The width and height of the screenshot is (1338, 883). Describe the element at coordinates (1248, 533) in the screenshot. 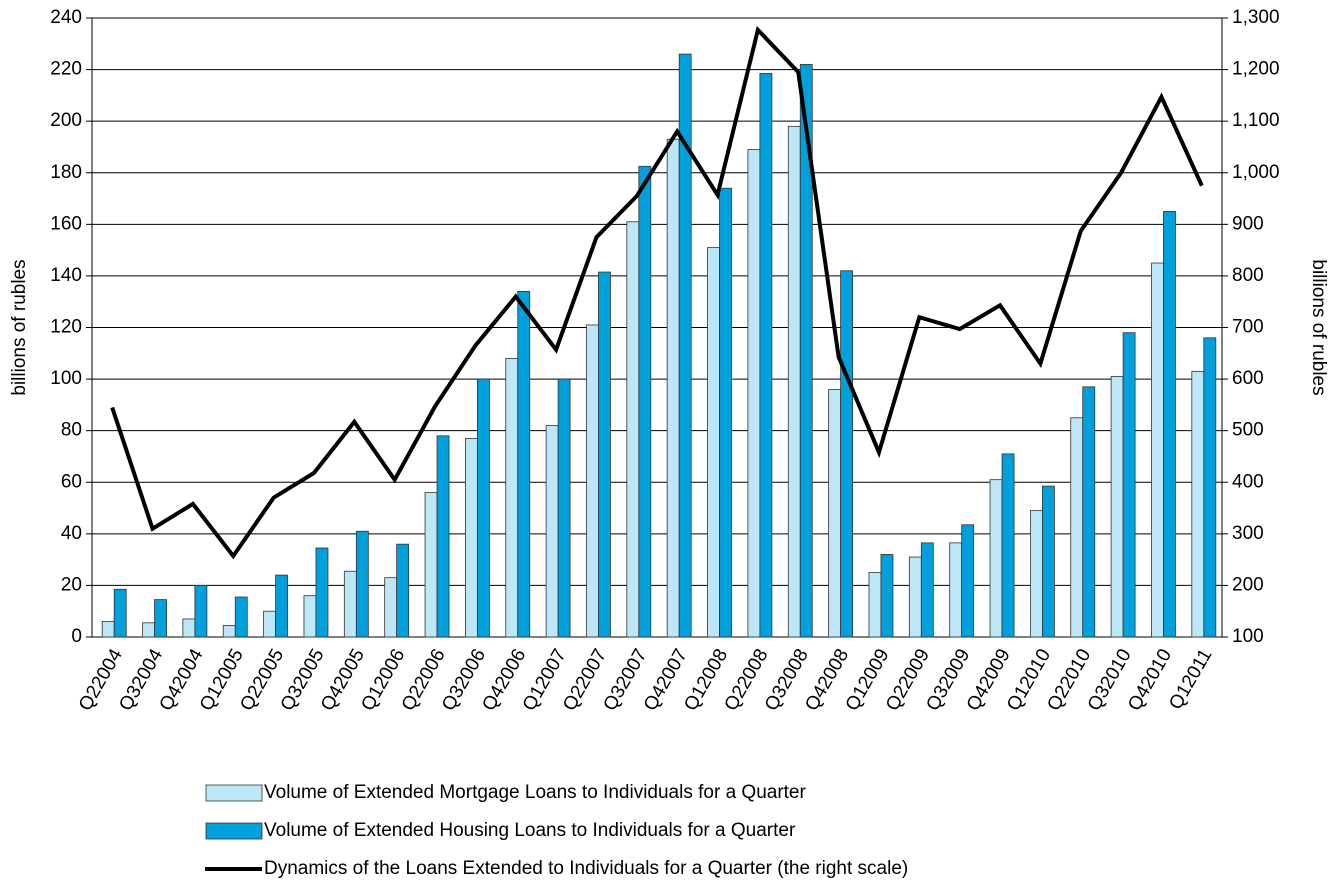

I see `y2-tick-label: 300` at that location.